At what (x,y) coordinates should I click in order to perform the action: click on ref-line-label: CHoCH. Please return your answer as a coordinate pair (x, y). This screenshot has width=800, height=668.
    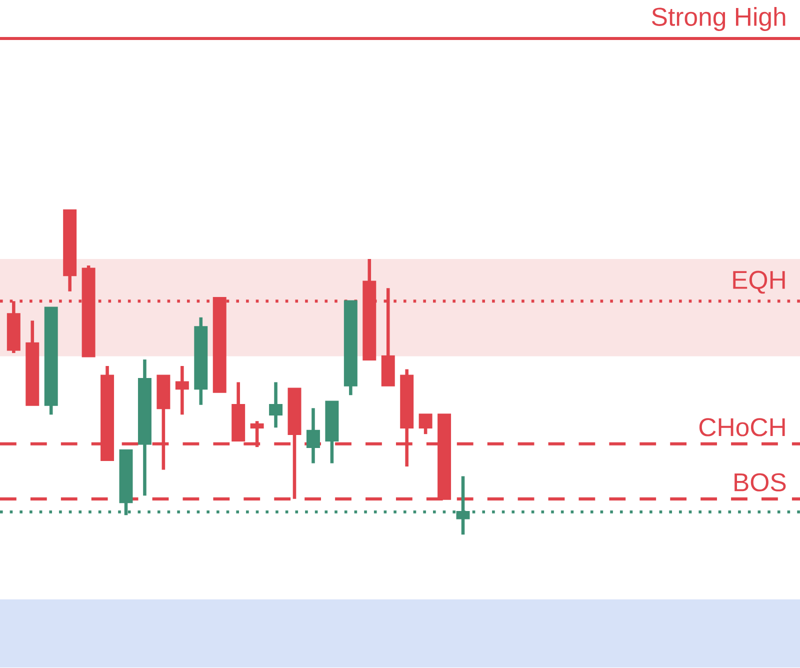
    Looking at the image, I should click on (742, 427).